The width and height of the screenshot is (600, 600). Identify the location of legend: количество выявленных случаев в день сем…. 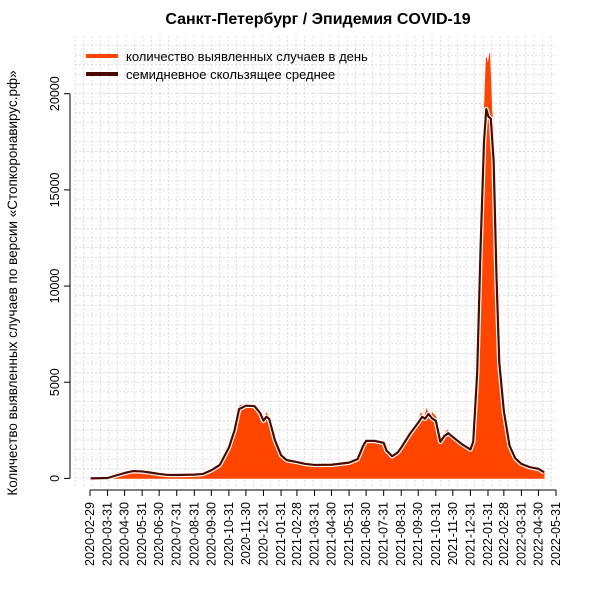
(227, 65).